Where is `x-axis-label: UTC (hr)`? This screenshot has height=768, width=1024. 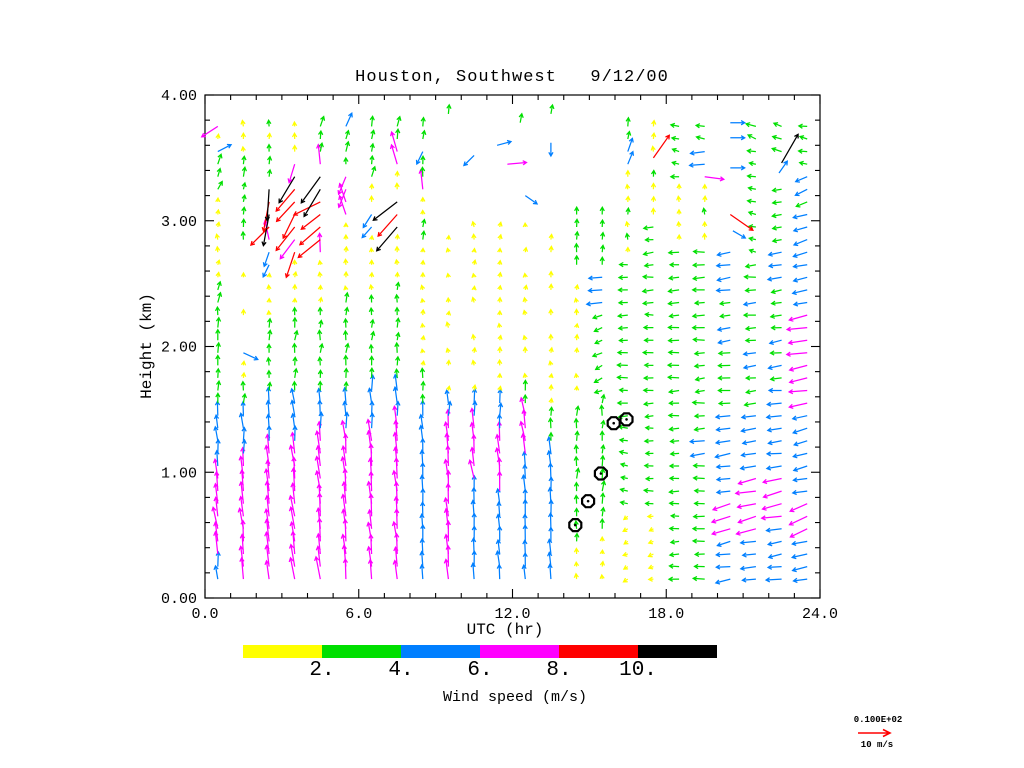
x-axis-label: UTC (hr) is located at coordinates (505, 630).